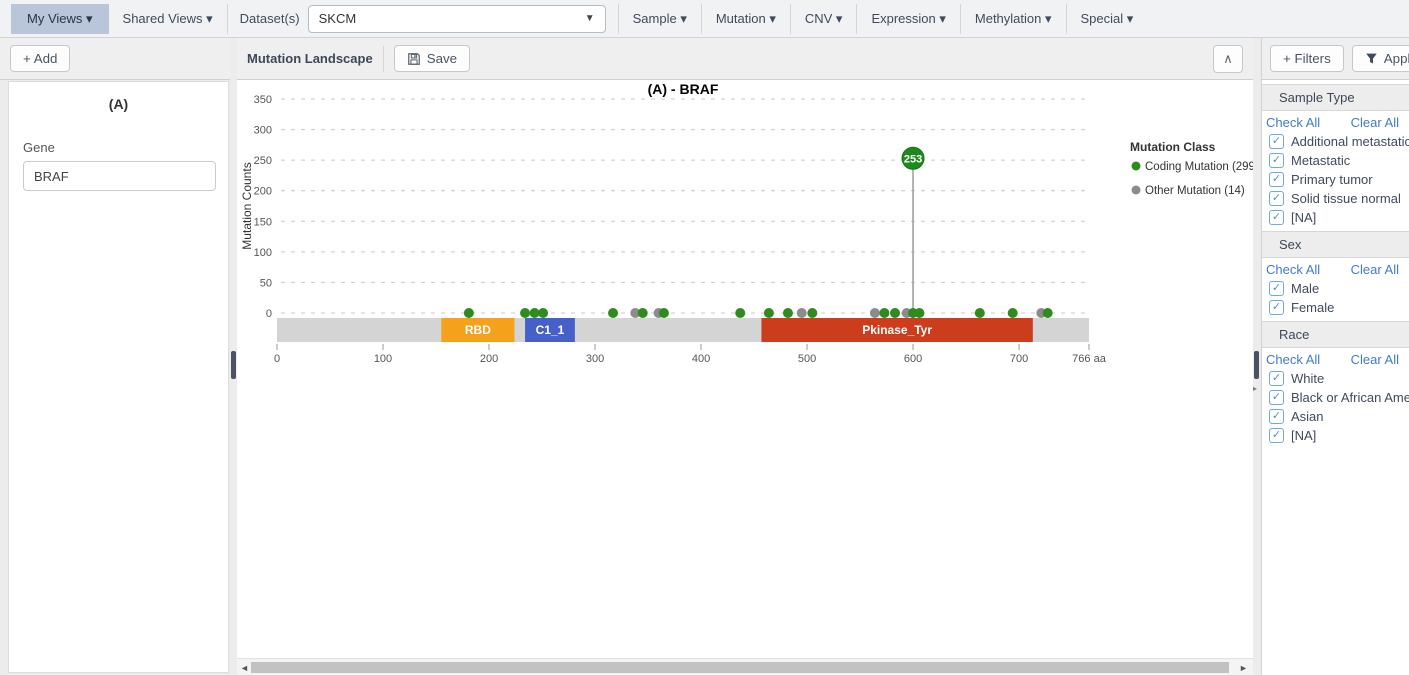 This screenshot has width=1409, height=675. What do you see at coordinates (167, 18) in the screenshot?
I see `menu-shared-views: Shared Views ▾` at bounding box center [167, 18].